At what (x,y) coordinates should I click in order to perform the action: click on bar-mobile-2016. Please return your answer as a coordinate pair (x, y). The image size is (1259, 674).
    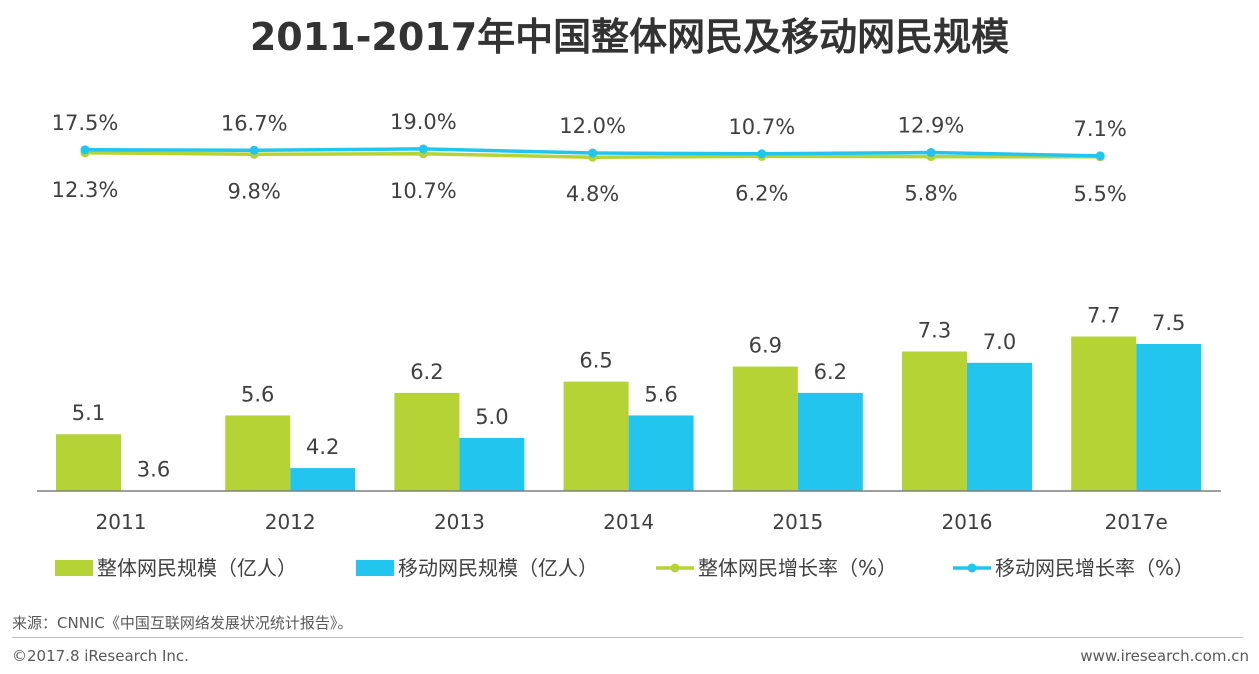
    Looking at the image, I should click on (999, 426).